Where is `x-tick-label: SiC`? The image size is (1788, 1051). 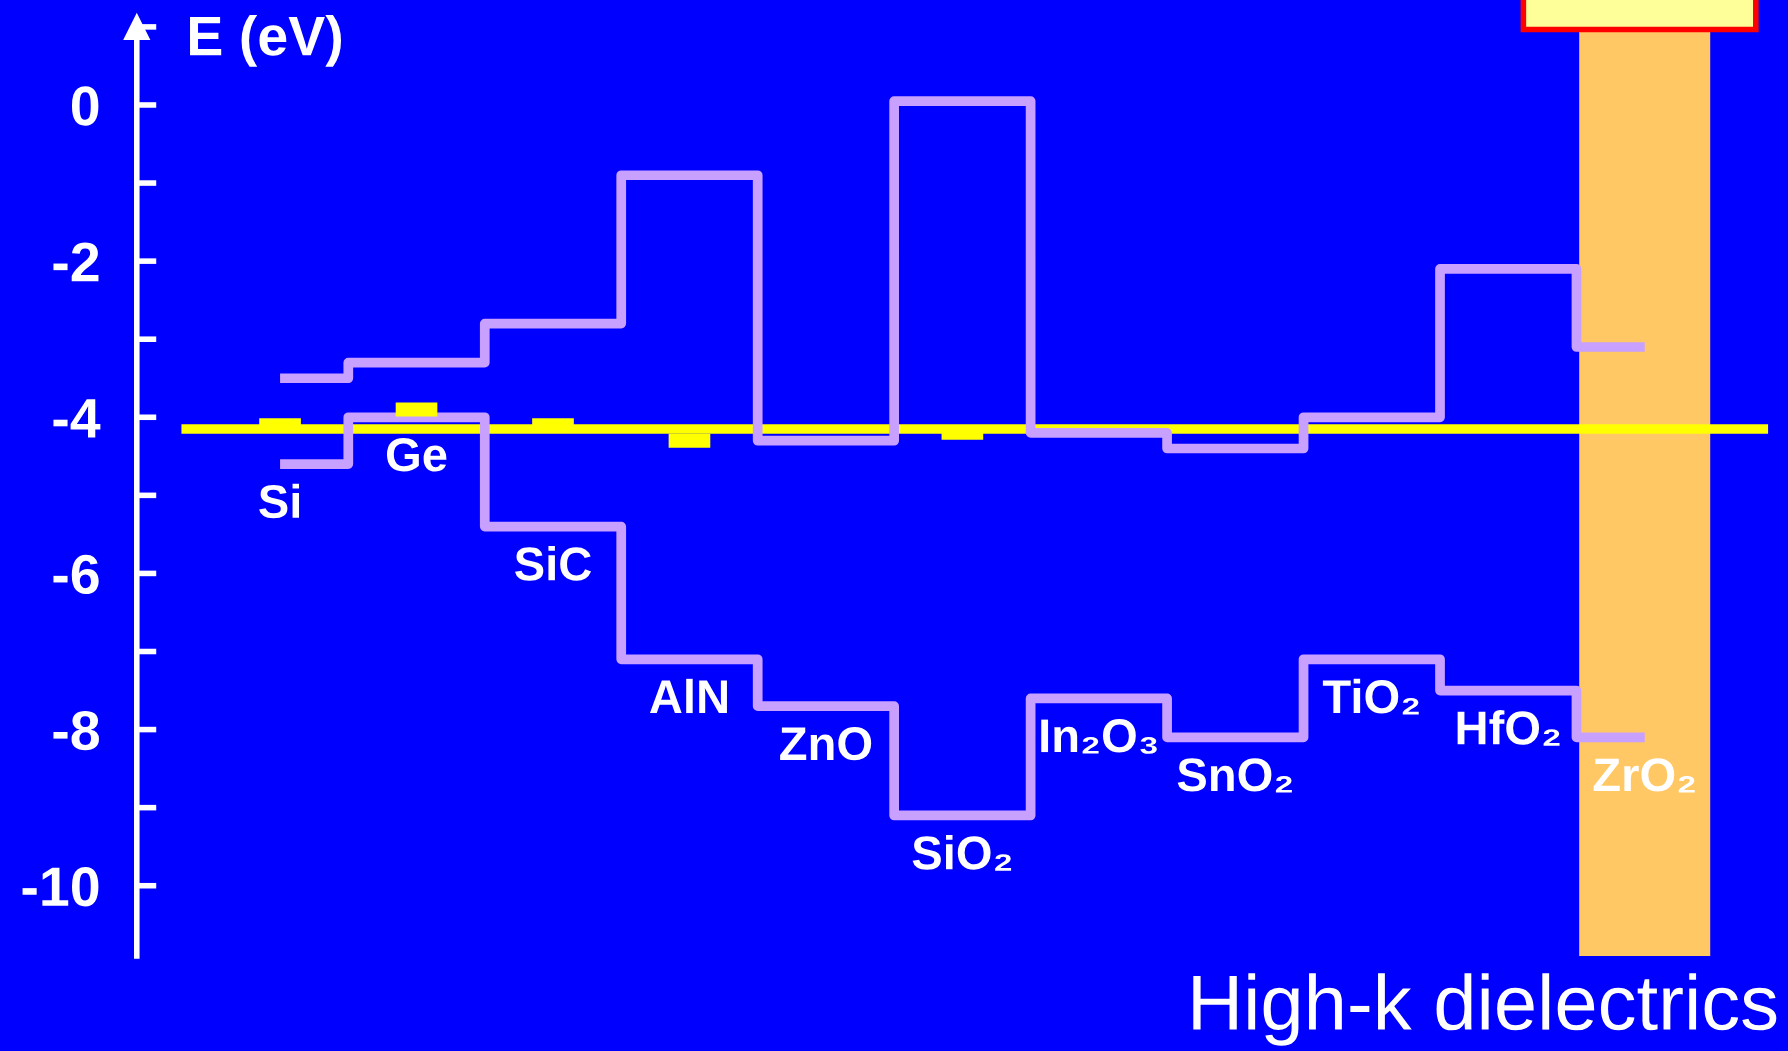 x-tick-label: SiC is located at coordinates (553, 563).